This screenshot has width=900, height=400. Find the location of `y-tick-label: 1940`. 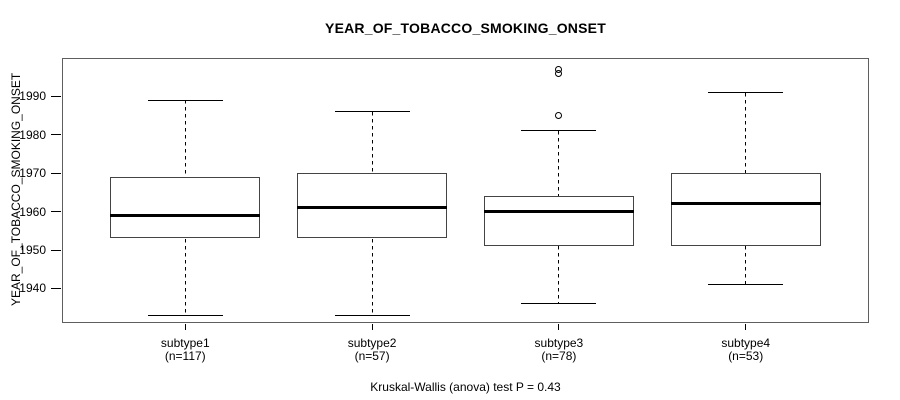

y-tick-label: 1940 is located at coordinates (32, 288).